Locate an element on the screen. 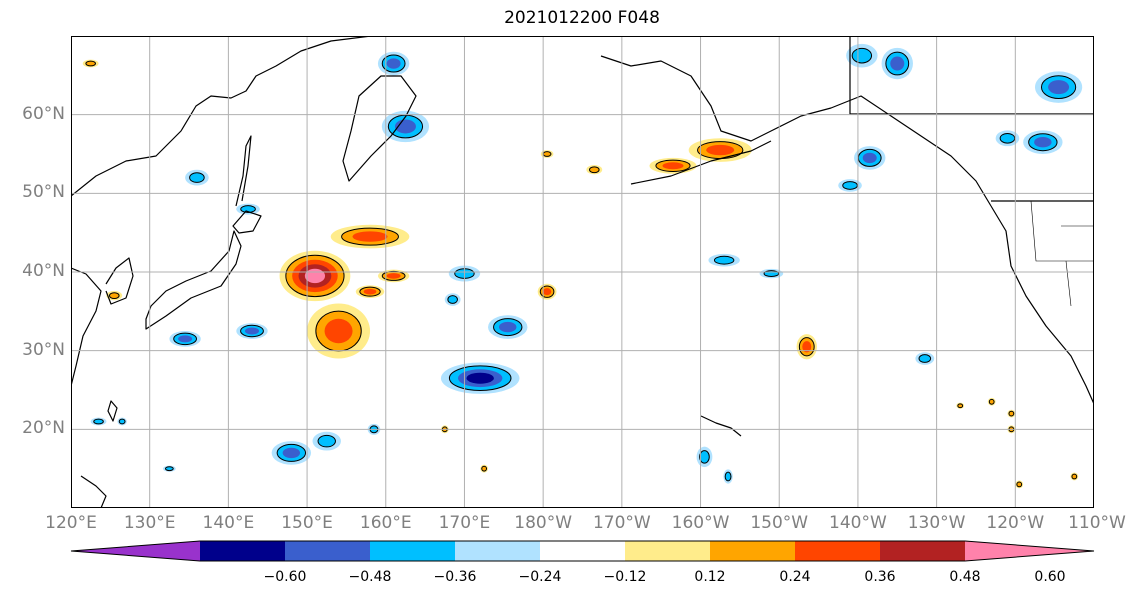 The image size is (1139, 599). lon-tick-label: 160°E is located at coordinates (385, 523).